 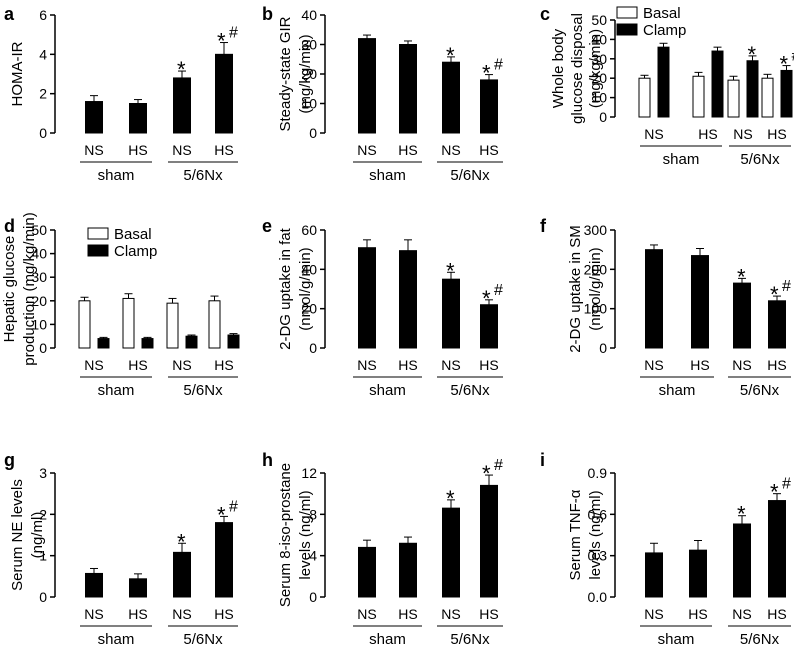 What do you see at coordinates (598, 514) in the screenshot?
I see `y-tick-label: 0.6` at bounding box center [598, 514].